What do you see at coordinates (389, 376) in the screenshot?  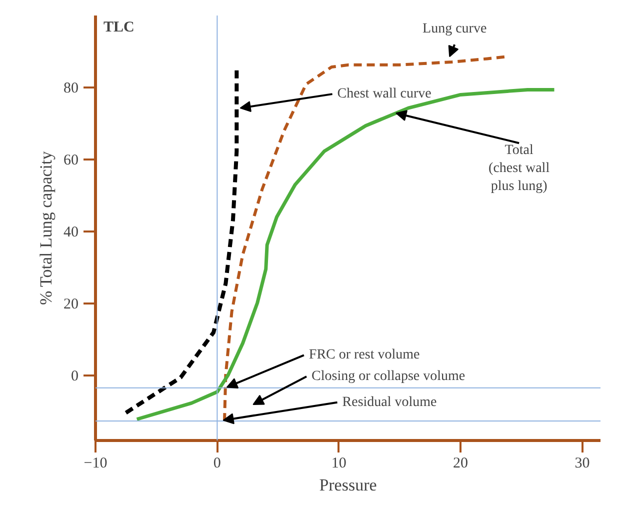 I see `annotation: Closing or collapse volume` at bounding box center [389, 376].